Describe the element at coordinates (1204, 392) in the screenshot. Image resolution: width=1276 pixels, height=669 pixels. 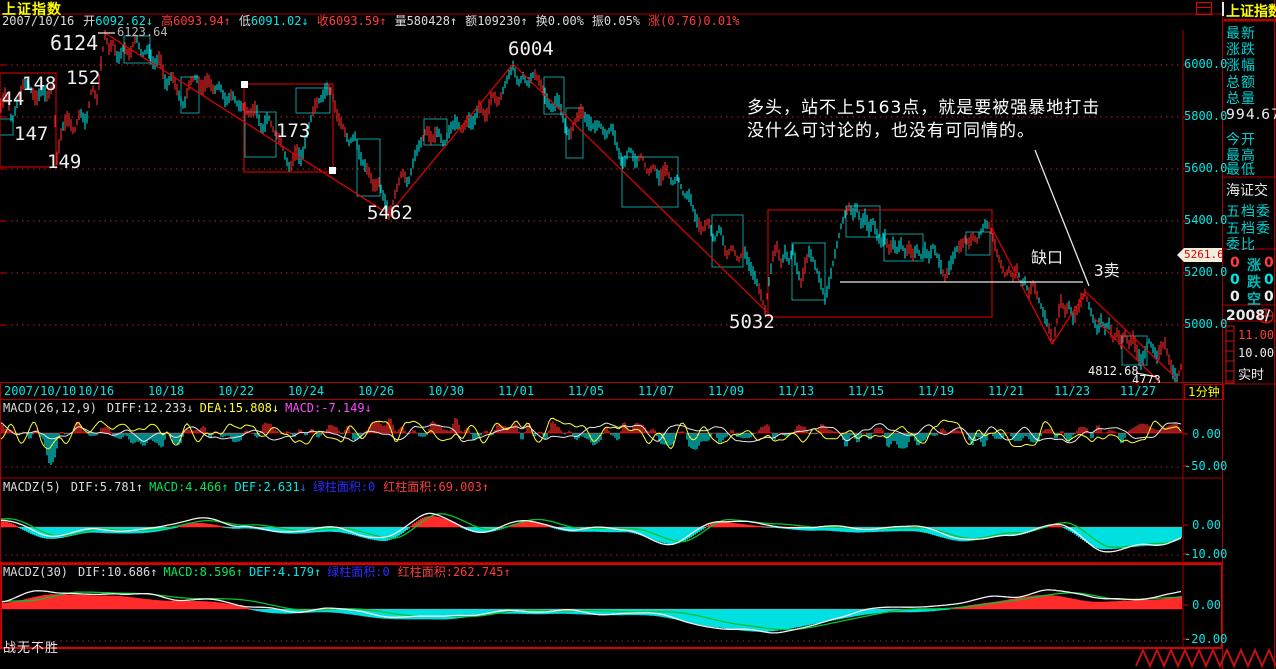
I see `period-selector: 1分钟` at that location.